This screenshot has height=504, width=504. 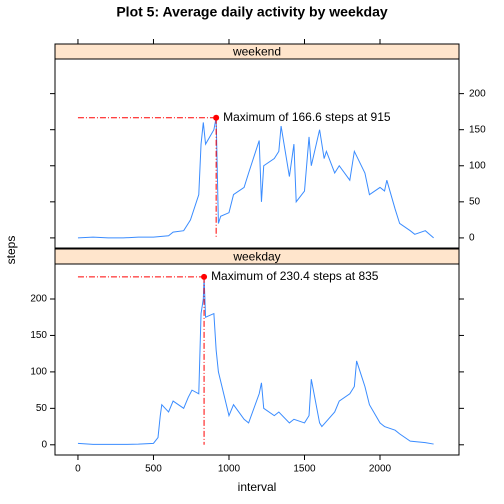 I want to click on x-tick-label: 1000, so click(x=229, y=469).